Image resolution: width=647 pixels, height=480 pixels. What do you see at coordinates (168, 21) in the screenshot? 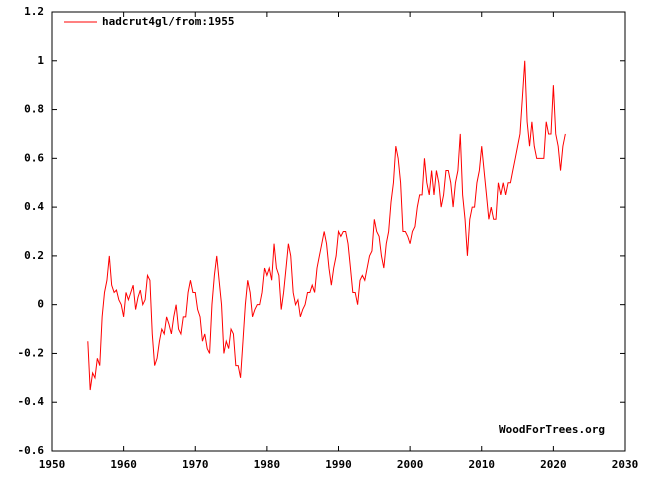
I see `legend-label: hadcrut4gl/from:1955` at bounding box center [168, 21].